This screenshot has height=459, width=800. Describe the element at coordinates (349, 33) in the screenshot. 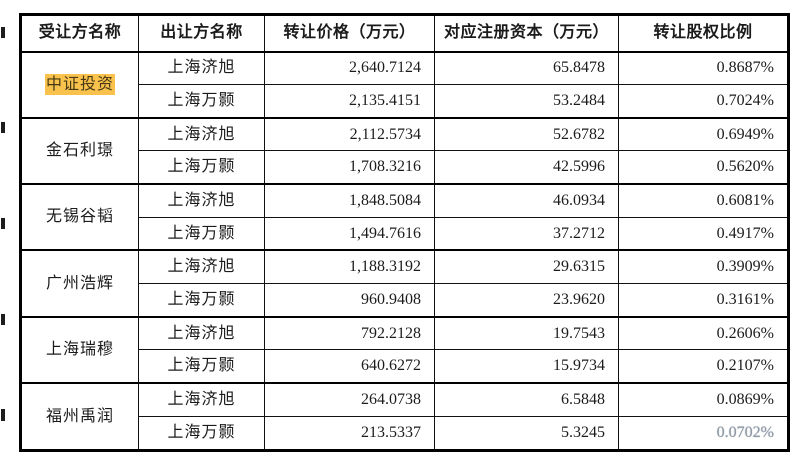

I see `col-header-price: 转让价格（万元）` at that location.